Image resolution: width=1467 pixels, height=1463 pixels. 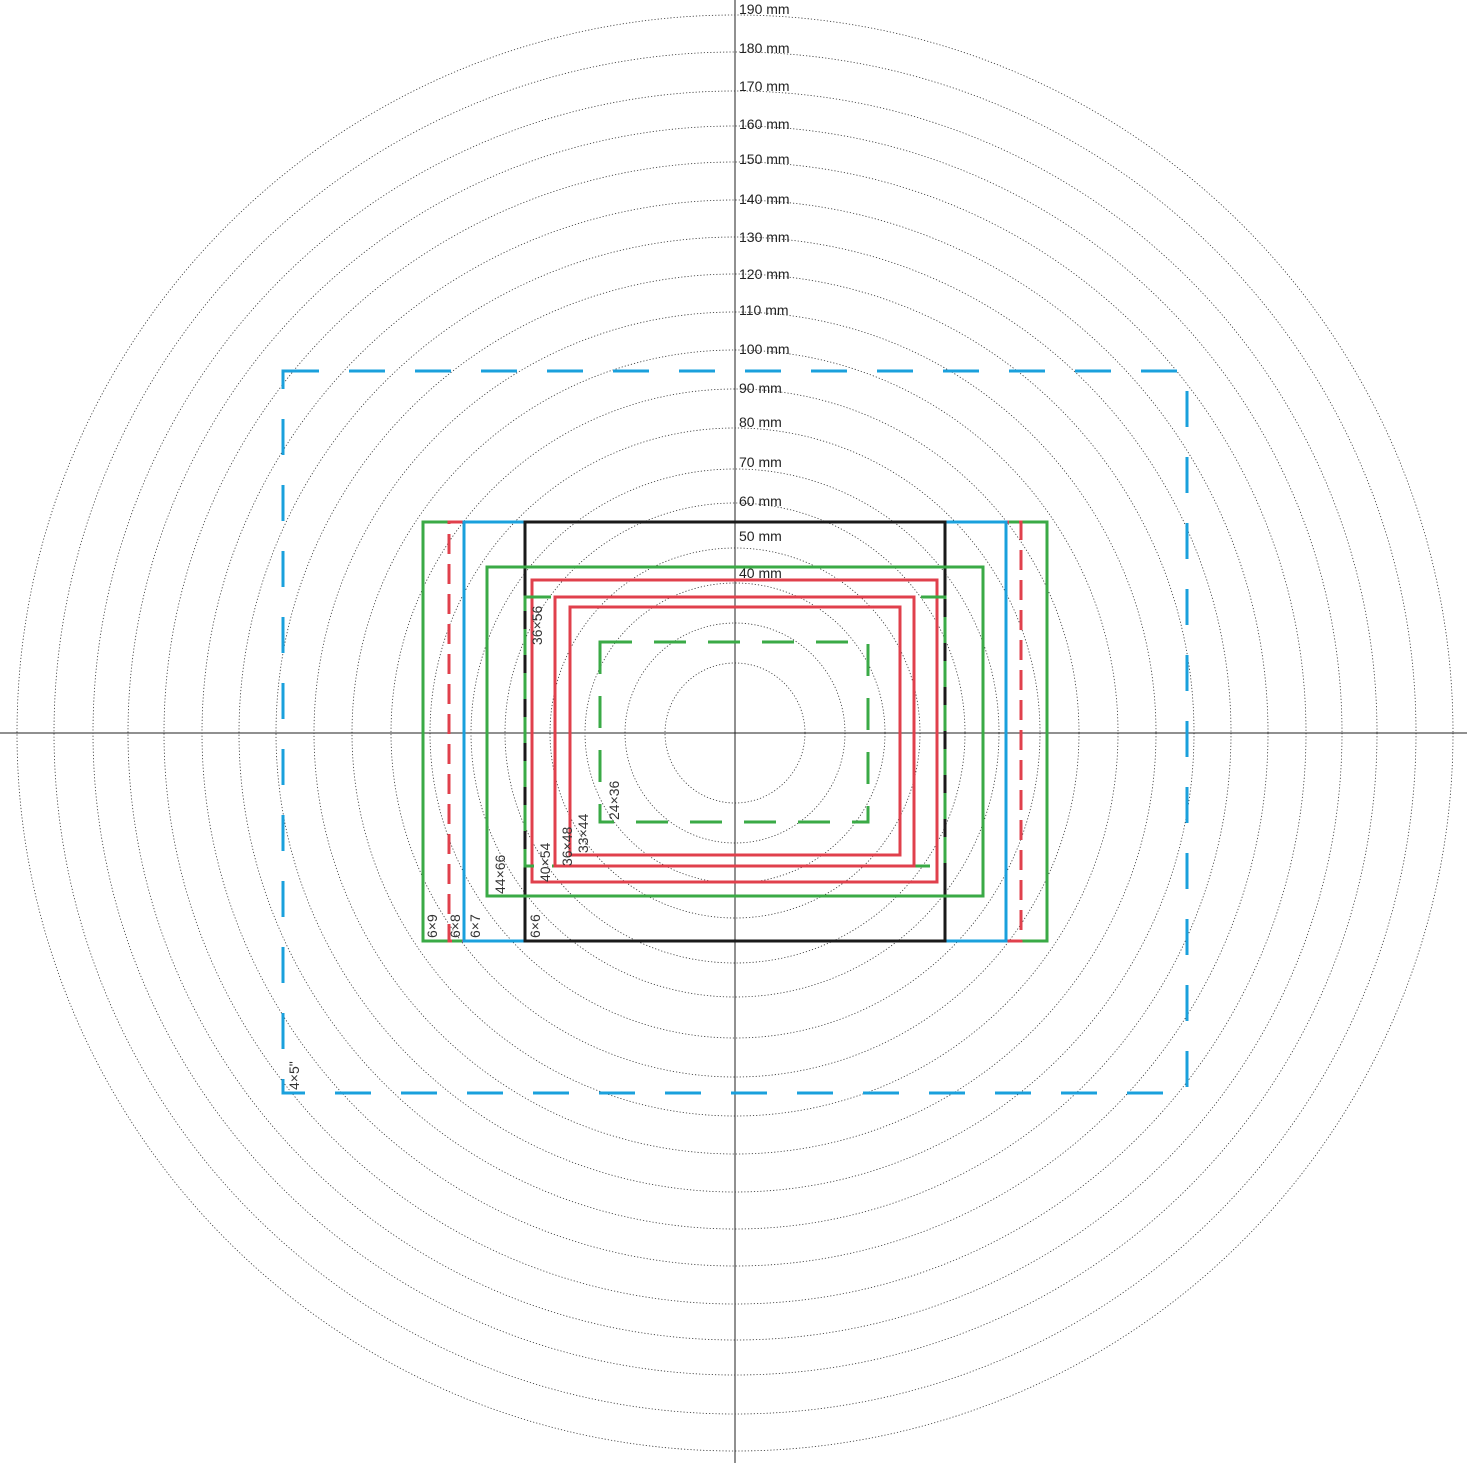 I want to click on circle-label: 150 mm, so click(x=764, y=159).